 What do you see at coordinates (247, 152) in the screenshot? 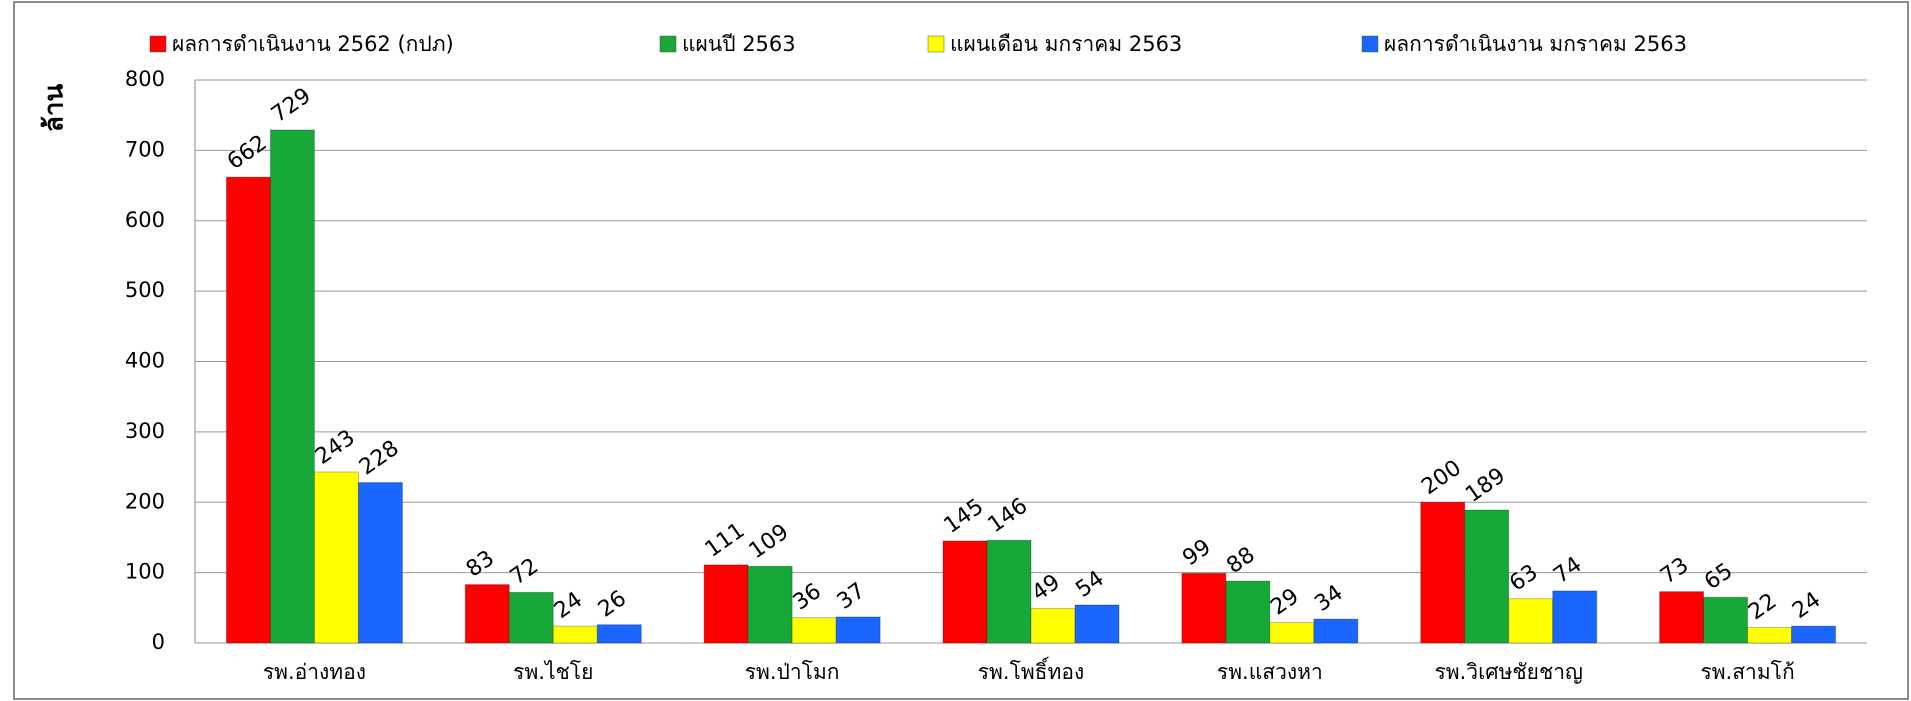
I see `data-label: 662` at bounding box center [247, 152].